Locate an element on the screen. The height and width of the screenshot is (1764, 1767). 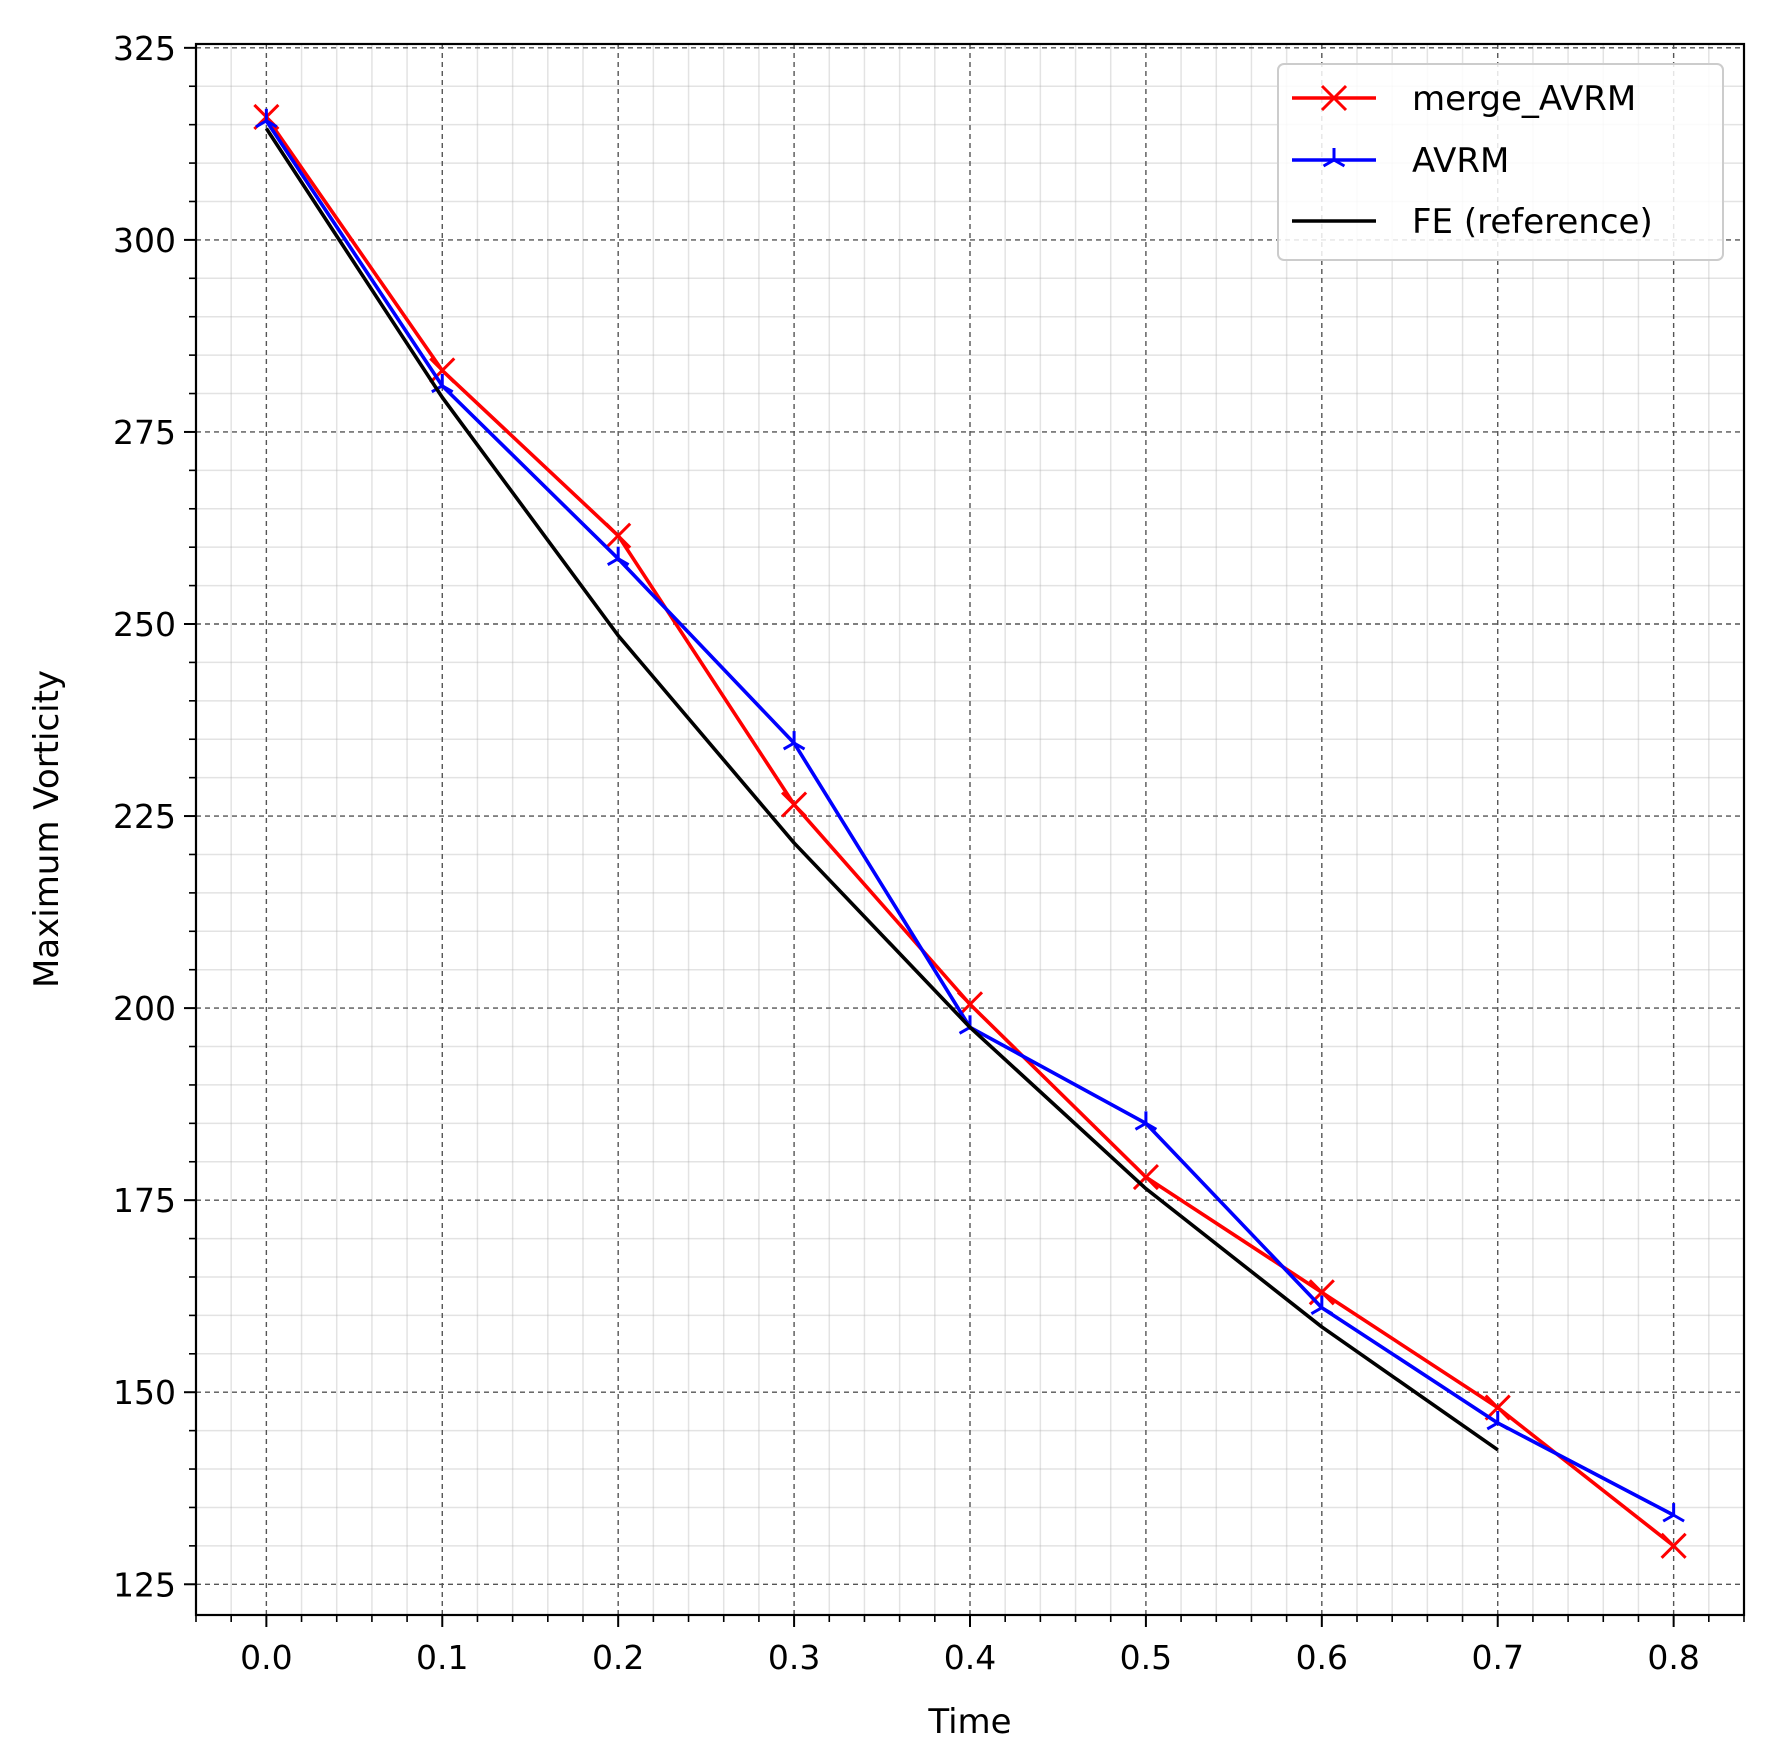
y-tick-label: 250 is located at coordinates (144, 624).